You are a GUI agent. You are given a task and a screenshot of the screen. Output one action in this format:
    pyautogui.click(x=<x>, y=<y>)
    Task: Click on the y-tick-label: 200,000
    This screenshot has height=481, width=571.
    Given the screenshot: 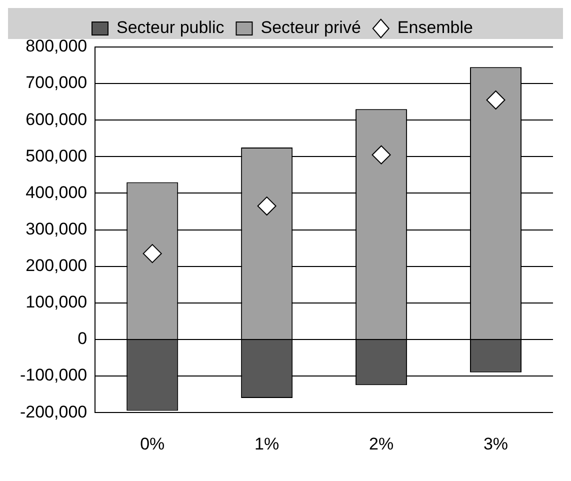 What is the action you would take?
    pyautogui.click(x=57, y=266)
    